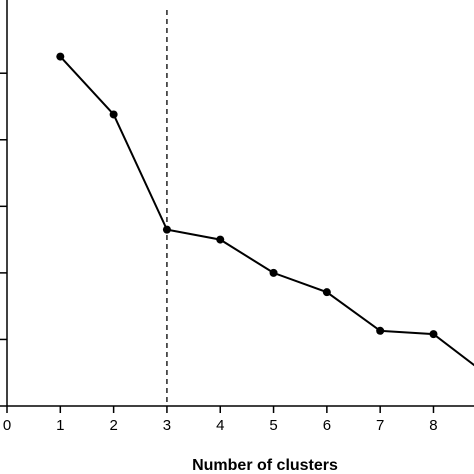 Image resolution: width=474 pixels, height=474 pixels. What do you see at coordinates (167, 425) in the screenshot?
I see `x-tick-label: 3` at bounding box center [167, 425].